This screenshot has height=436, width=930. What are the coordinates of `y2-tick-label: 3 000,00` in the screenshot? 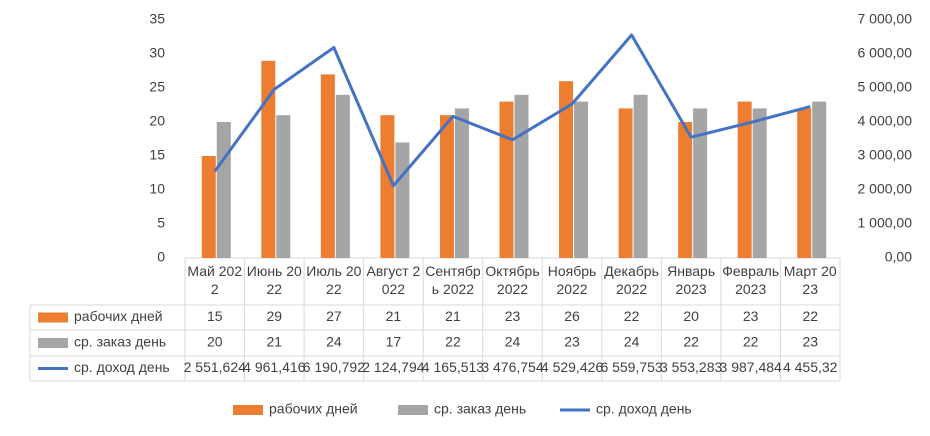 It's located at (885, 155).